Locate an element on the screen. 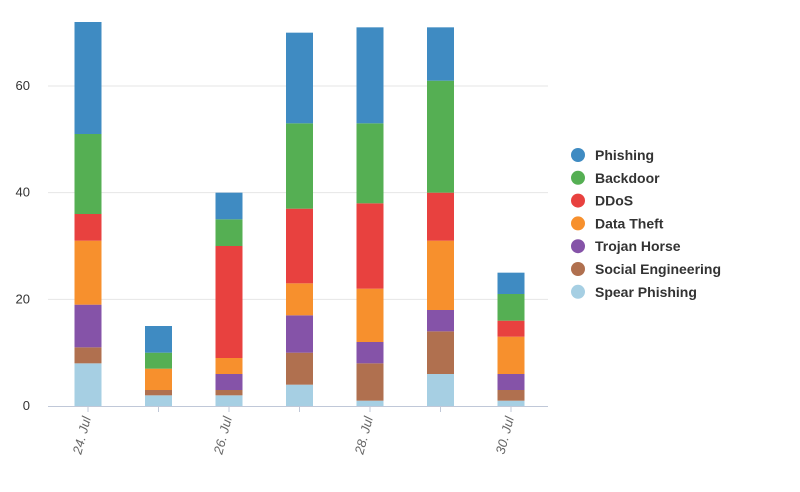  legend-label: Phishing is located at coordinates (624, 155).